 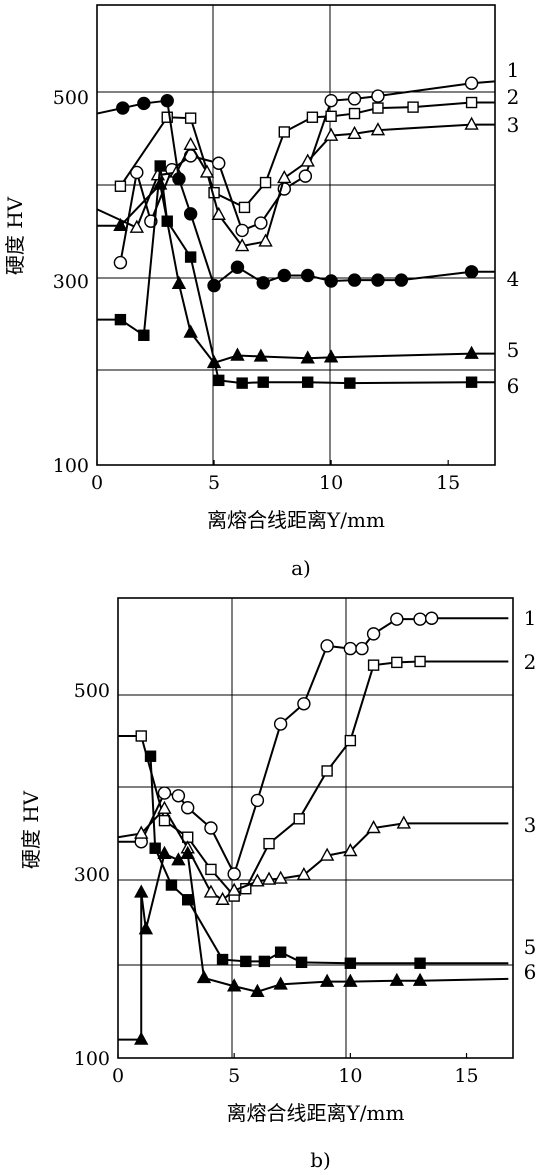 What do you see at coordinates (350, 1076) in the screenshot?
I see `x-tick-label: 10` at bounding box center [350, 1076].